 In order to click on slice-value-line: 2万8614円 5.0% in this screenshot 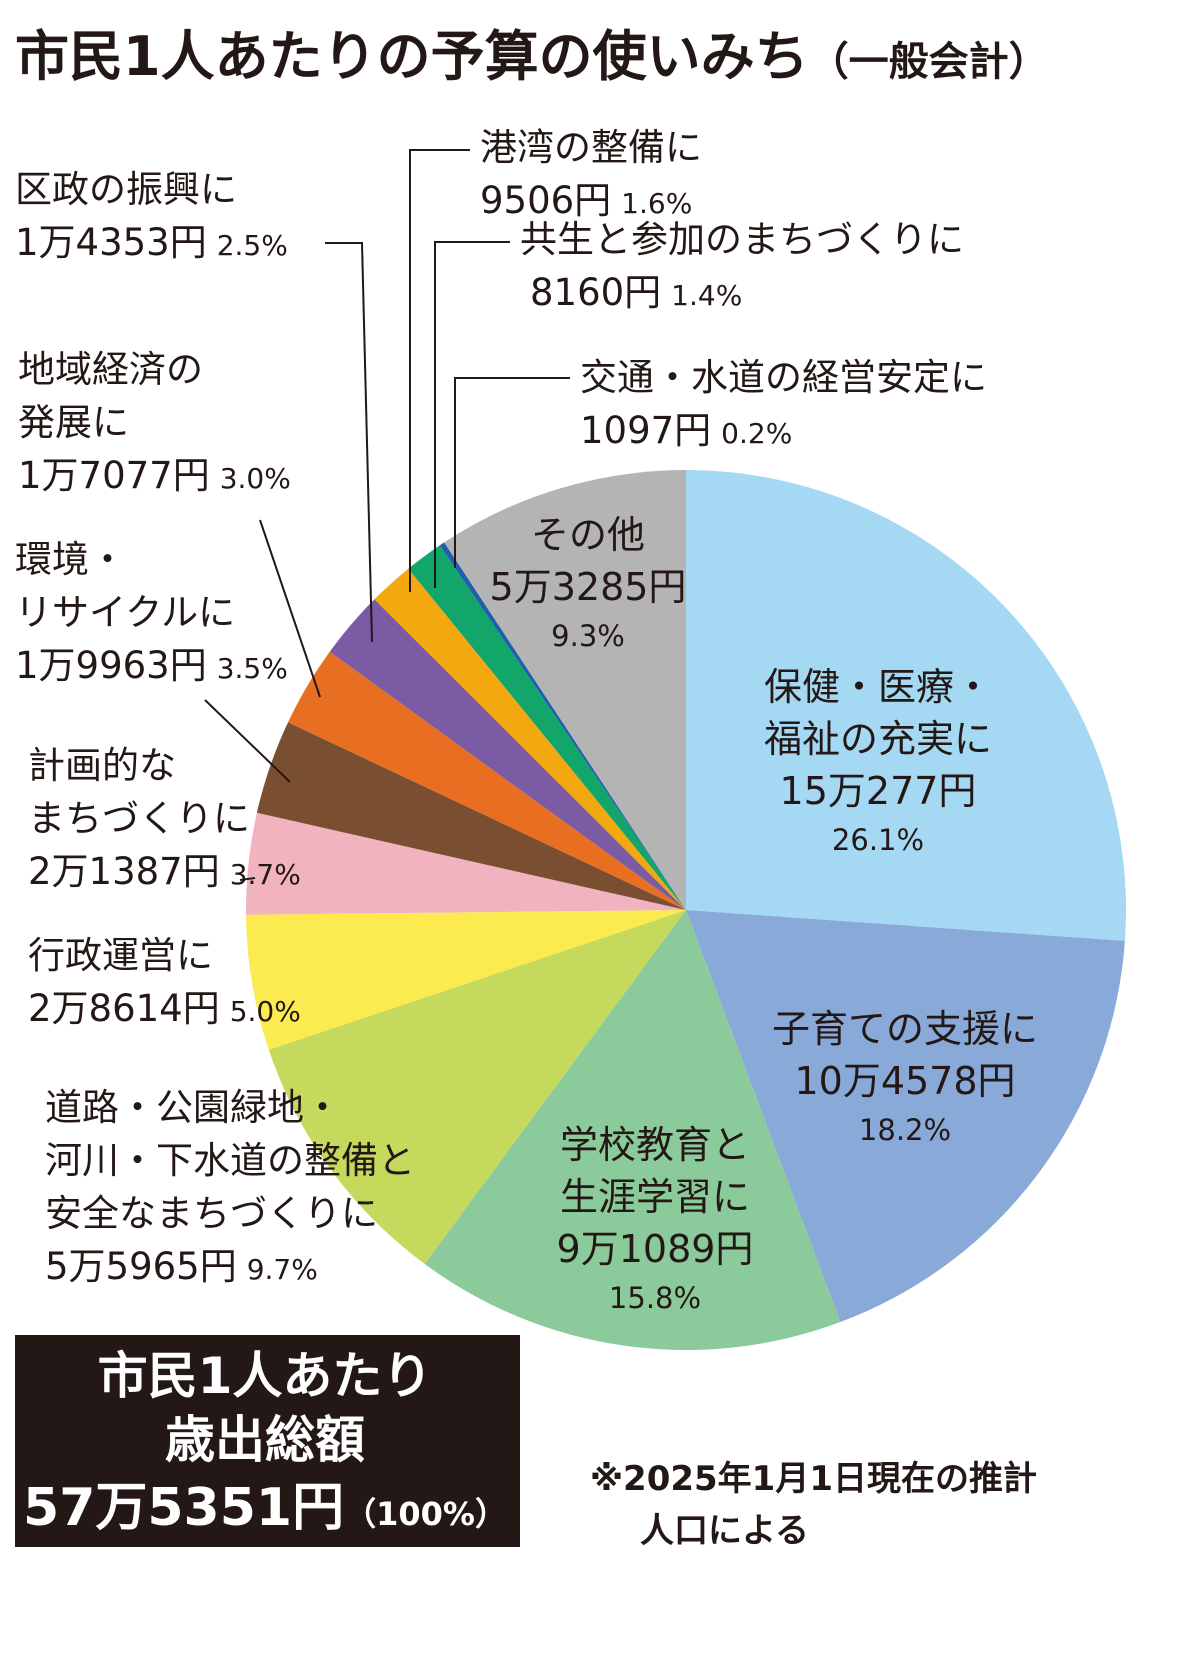, I will do `click(164, 1008)`.